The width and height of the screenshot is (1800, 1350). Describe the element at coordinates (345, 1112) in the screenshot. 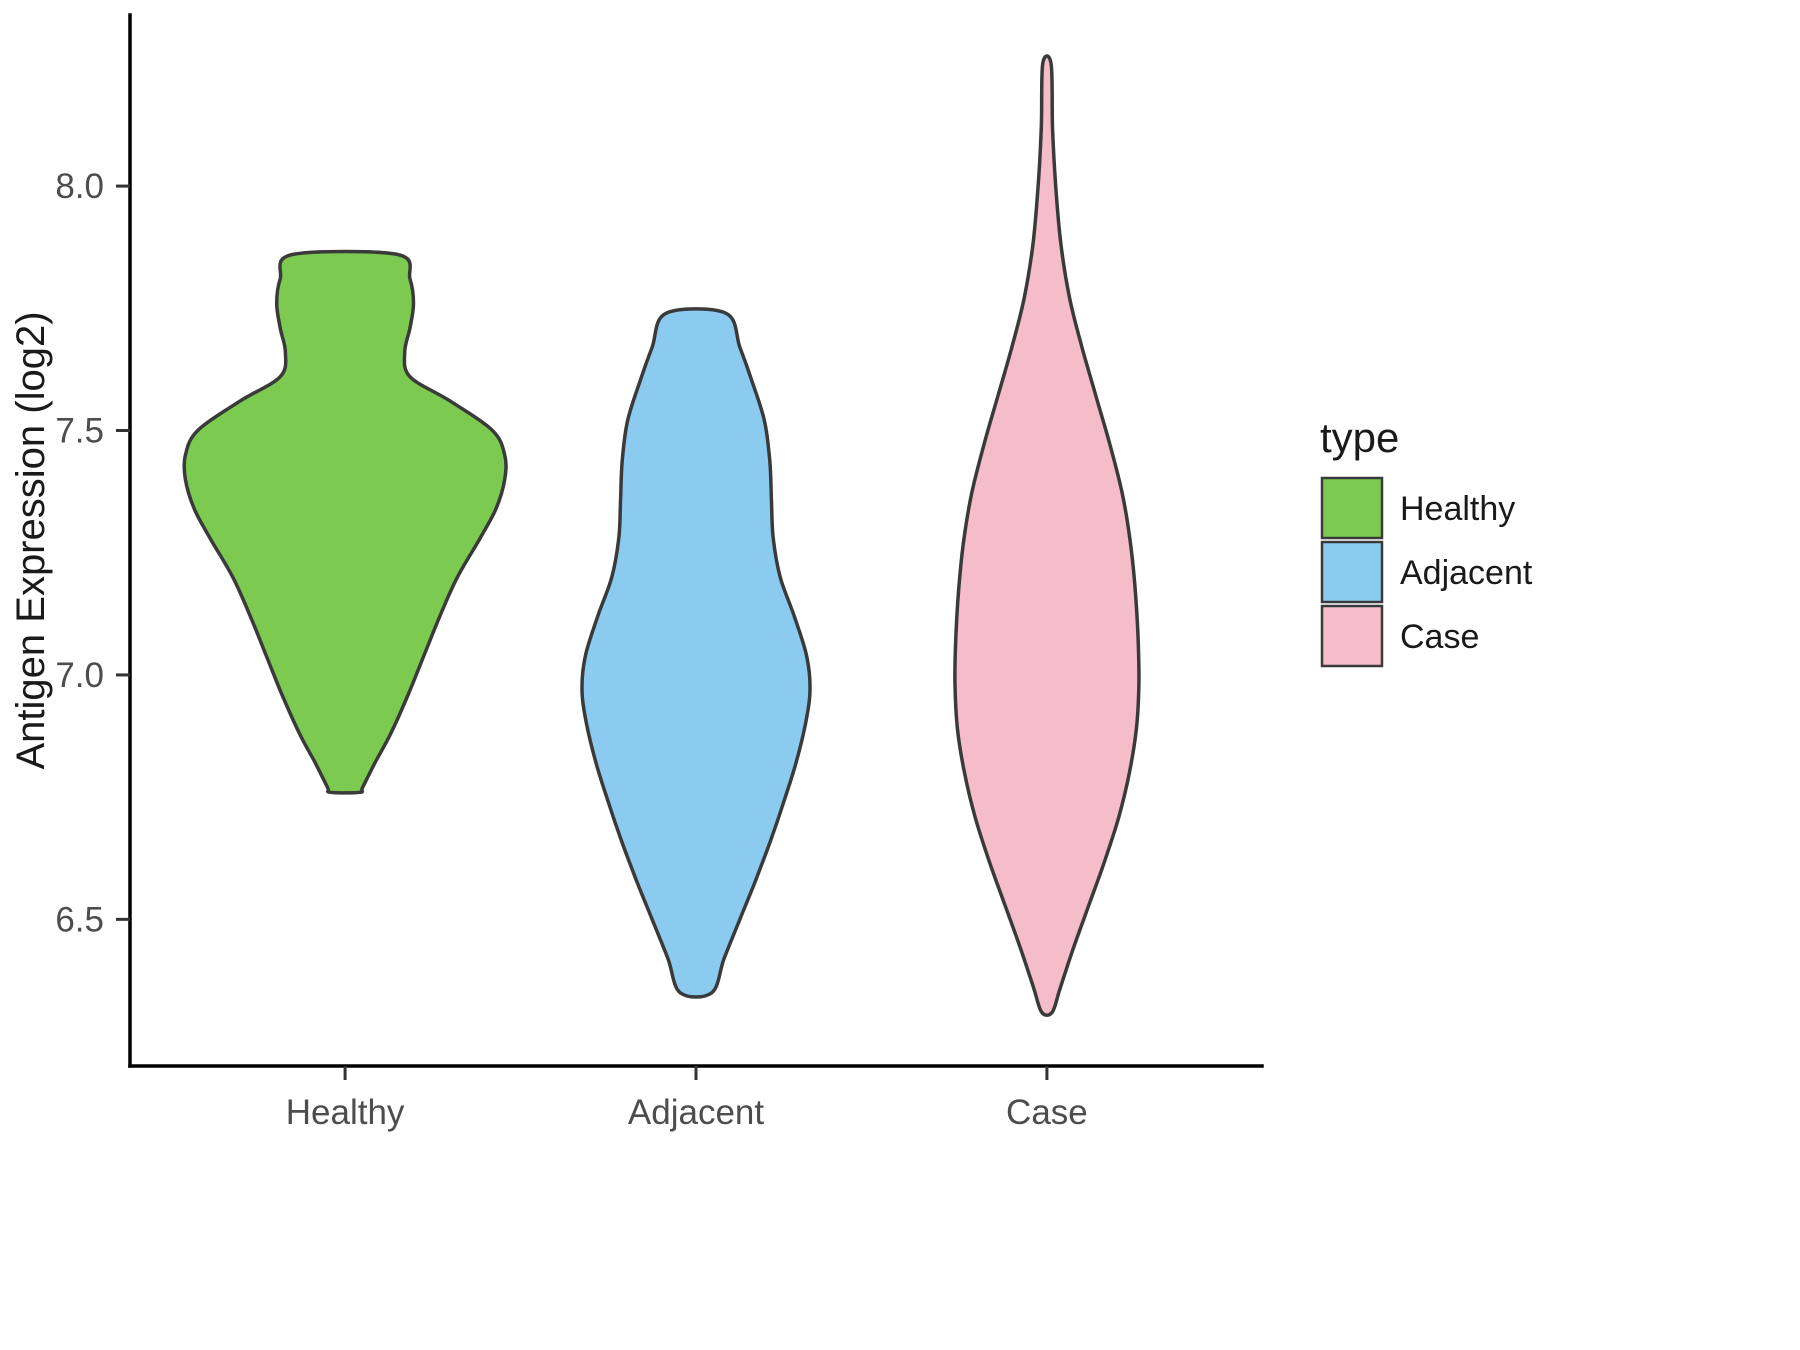

I see `x-tick-label-healthy: Healthy` at that location.